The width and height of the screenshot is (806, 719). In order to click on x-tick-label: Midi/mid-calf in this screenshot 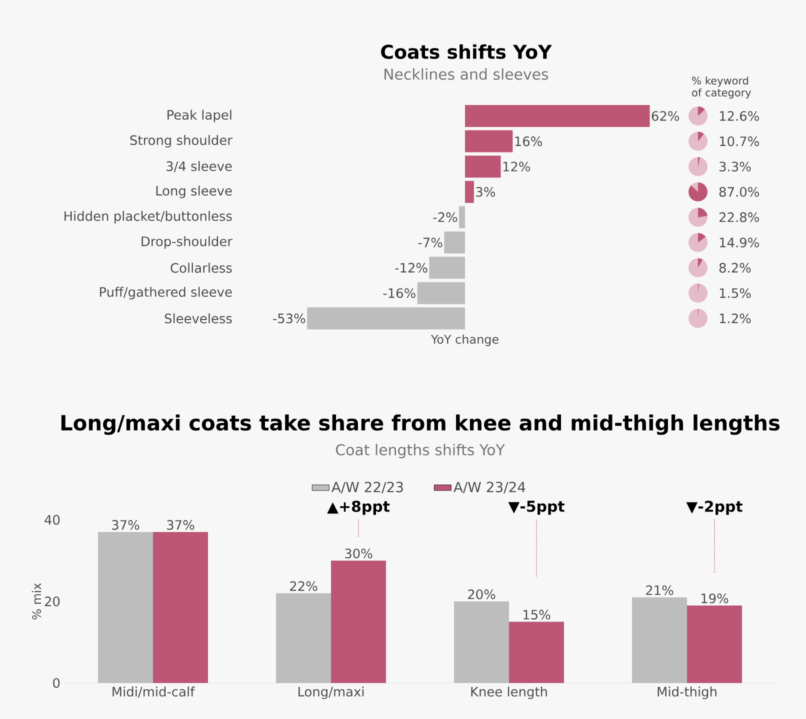, I will do `click(153, 692)`.